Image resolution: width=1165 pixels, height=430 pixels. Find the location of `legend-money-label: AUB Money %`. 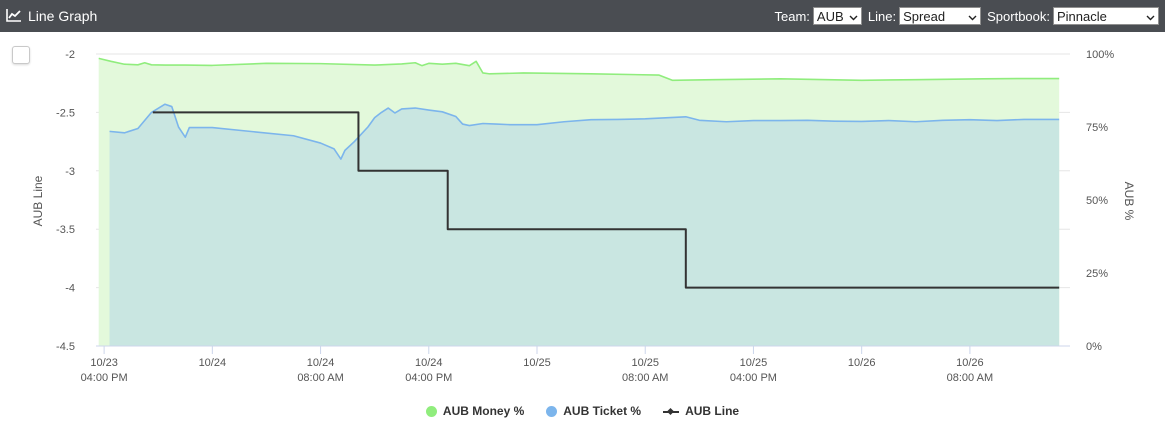

legend-money-label: AUB Money % is located at coordinates (483, 411).